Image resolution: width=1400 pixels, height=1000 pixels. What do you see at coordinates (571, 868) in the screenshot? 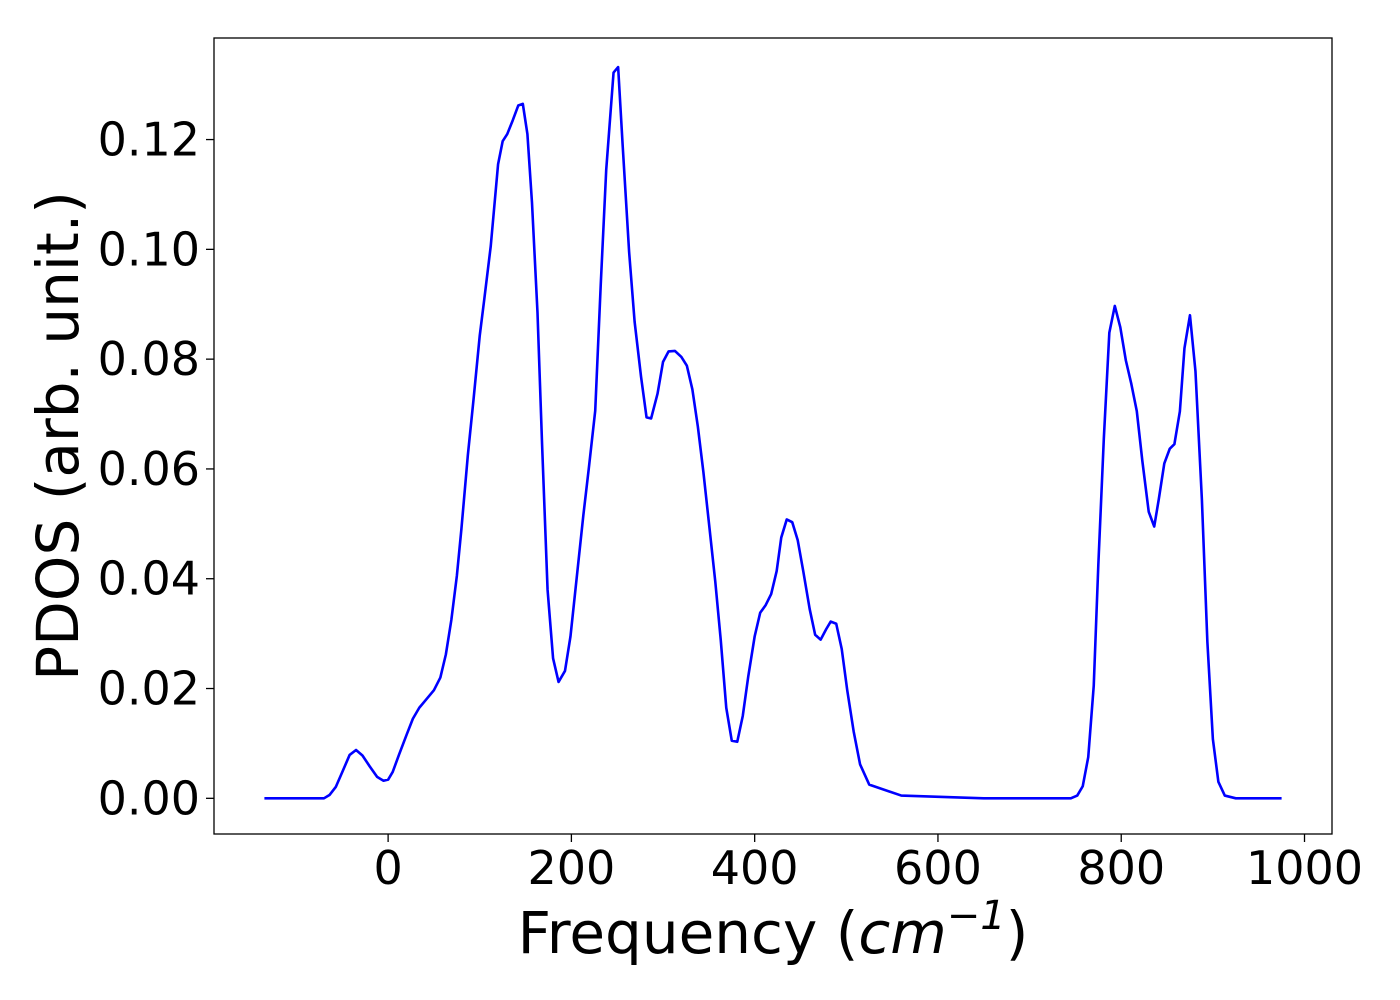
I see `x-tick-label: 200` at bounding box center [571, 868].